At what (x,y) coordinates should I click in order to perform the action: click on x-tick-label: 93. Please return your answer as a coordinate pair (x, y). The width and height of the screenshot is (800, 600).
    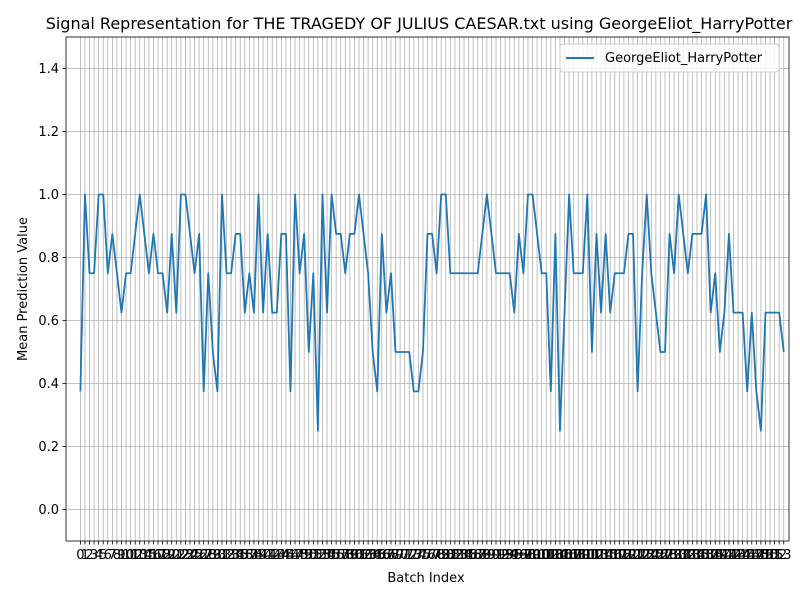
    Looking at the image, I should click on (505, 555).